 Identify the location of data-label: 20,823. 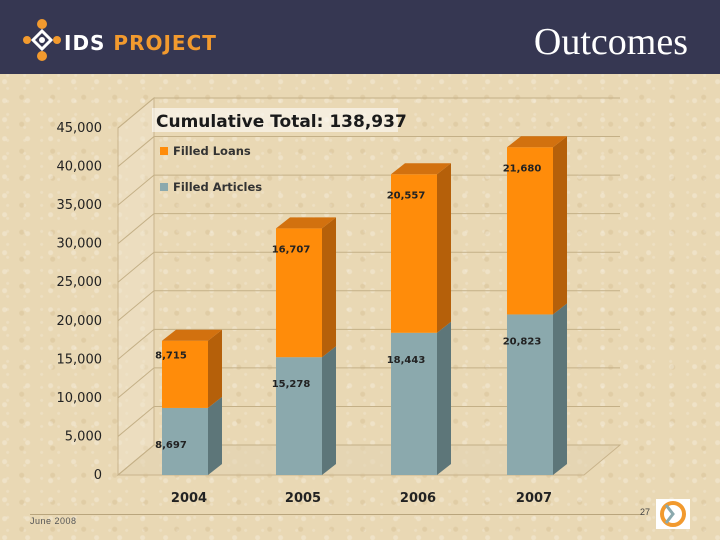
(522, 341).